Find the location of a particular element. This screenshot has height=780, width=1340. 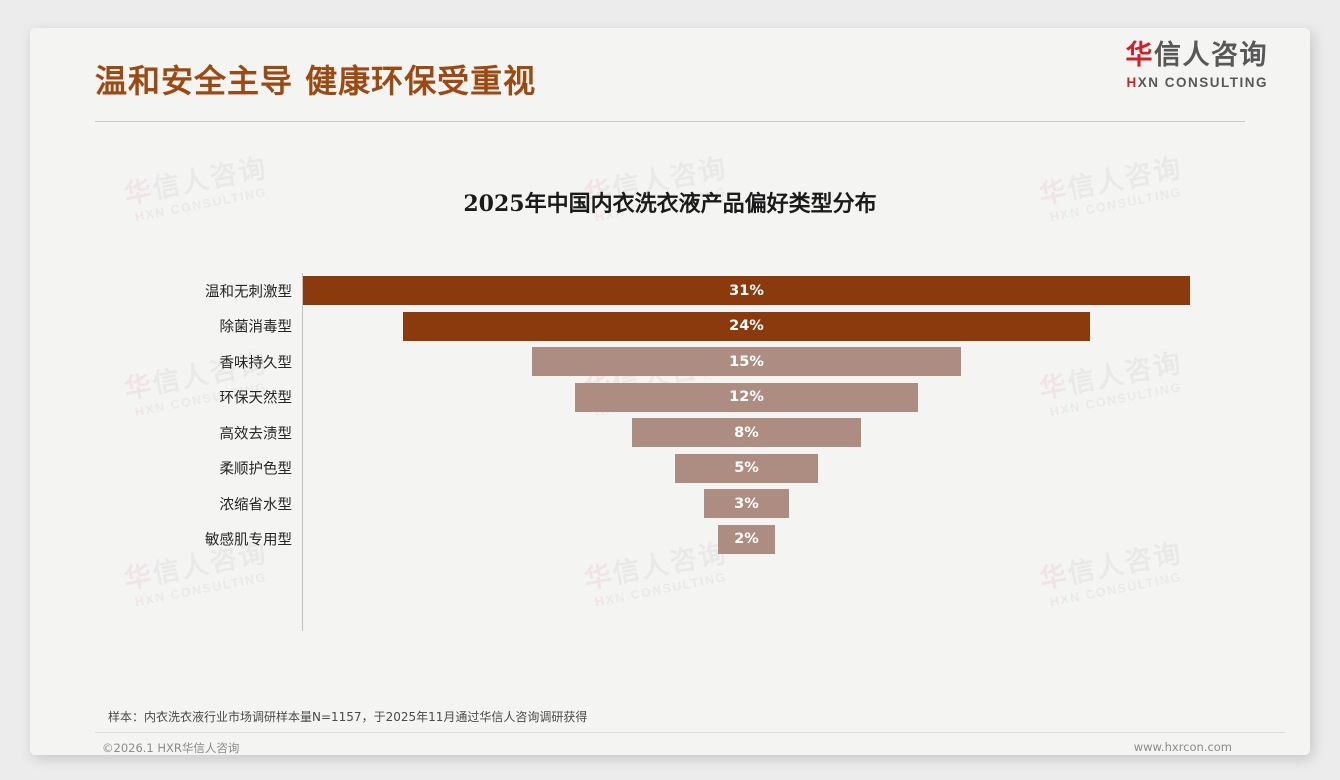

slide-footer: ©2026.1 HXR华信人咨询 www.hxrcon.com is located at coordinates (670, 747).